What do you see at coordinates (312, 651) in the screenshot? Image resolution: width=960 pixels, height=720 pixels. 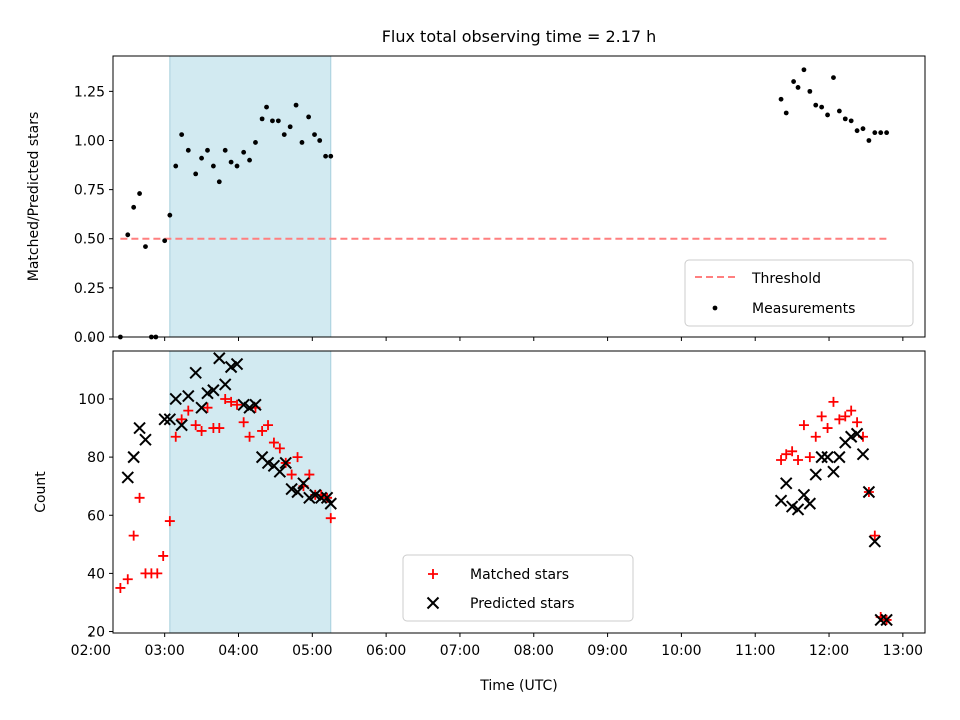 I see `x-tick-label: 05:00` at bounding box center [312, 651].